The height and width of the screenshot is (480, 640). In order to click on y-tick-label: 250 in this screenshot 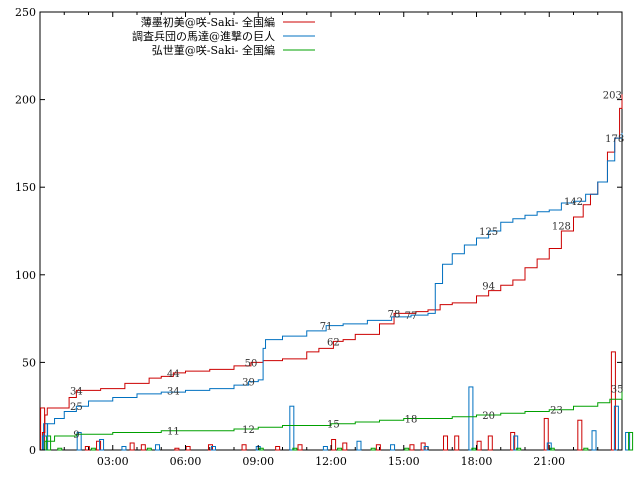, I will do `click(25, 12)`.